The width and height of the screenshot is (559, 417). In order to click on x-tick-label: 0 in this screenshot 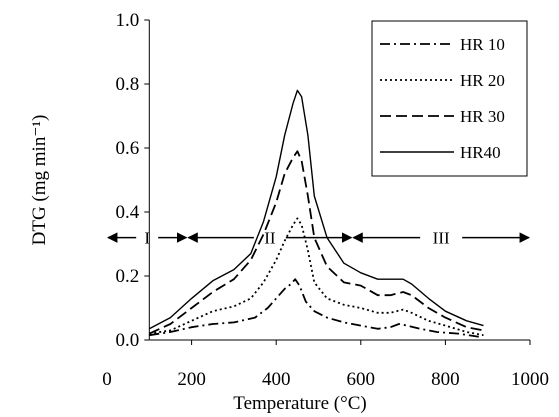, I will do `click(107, 379)`.